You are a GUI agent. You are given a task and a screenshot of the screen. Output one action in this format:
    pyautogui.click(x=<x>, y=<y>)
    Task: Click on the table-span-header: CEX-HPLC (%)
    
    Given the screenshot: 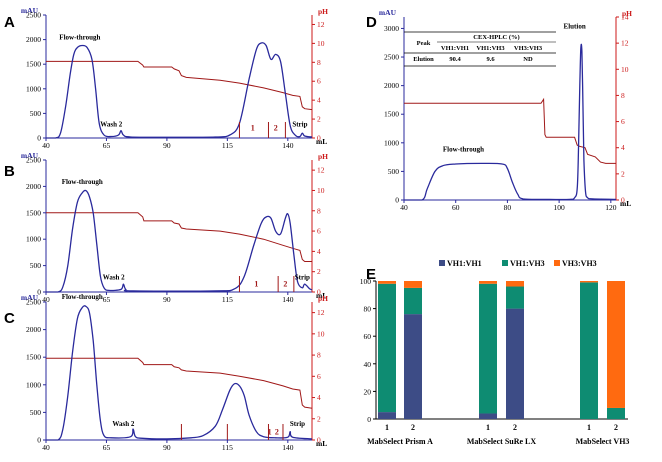 What is the action you would take?
    pyautogui.click(x=496, y=37)
    